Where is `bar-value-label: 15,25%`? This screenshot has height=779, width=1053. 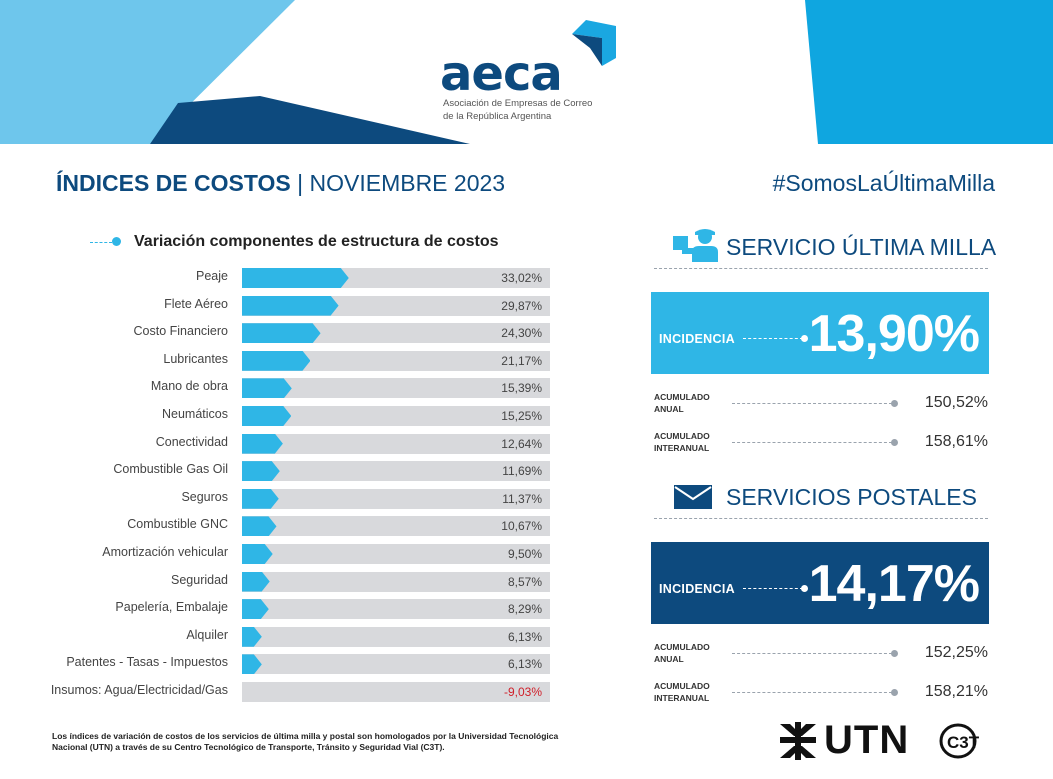 bar-value-label: 15,25% is located at coordinates (521, 415).